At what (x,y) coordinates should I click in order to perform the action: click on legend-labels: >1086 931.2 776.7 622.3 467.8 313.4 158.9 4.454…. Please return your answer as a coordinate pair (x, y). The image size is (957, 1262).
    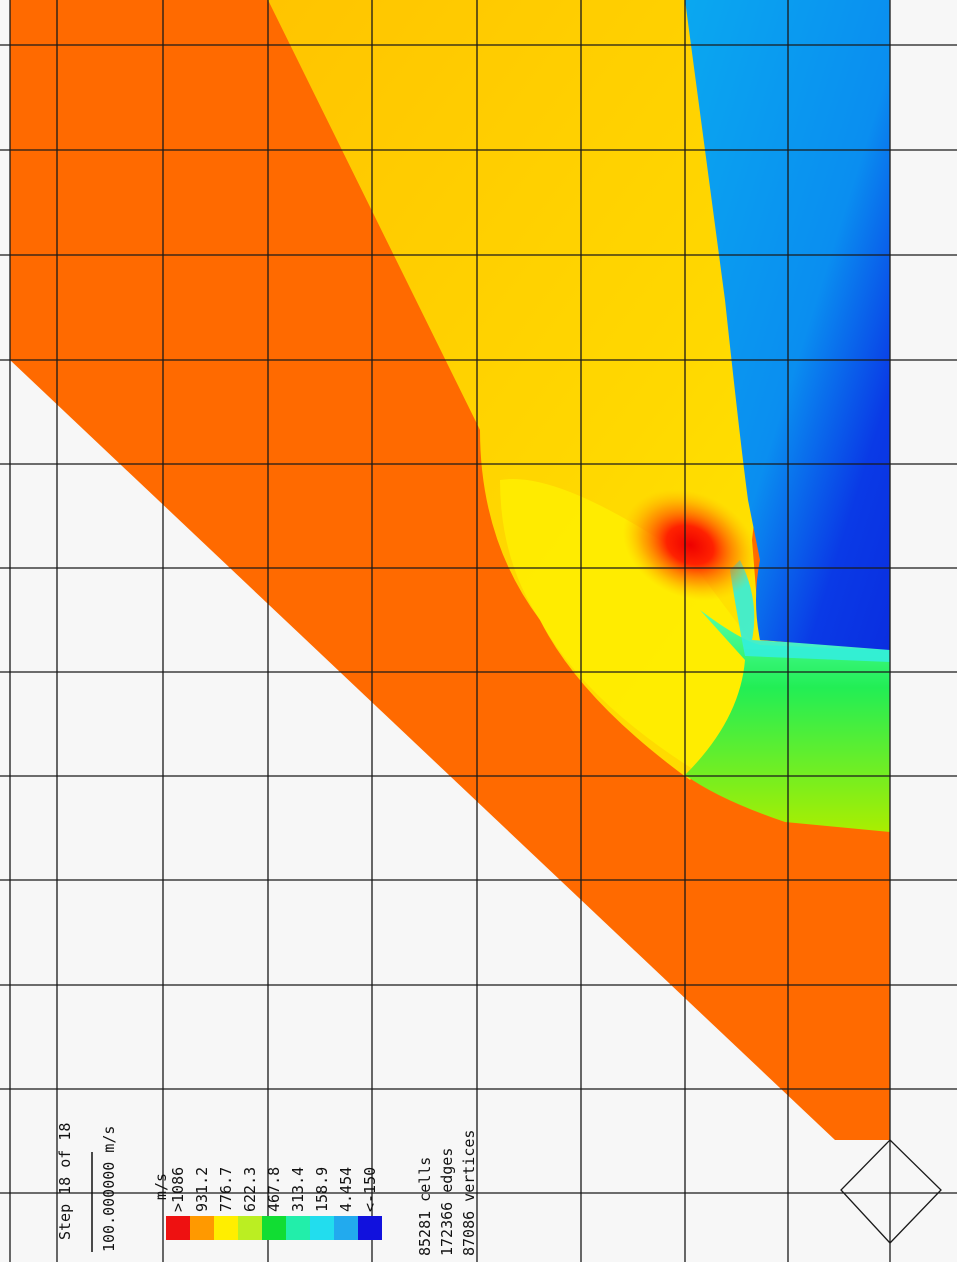
    Looking at the image, I should click on (274, 1189).